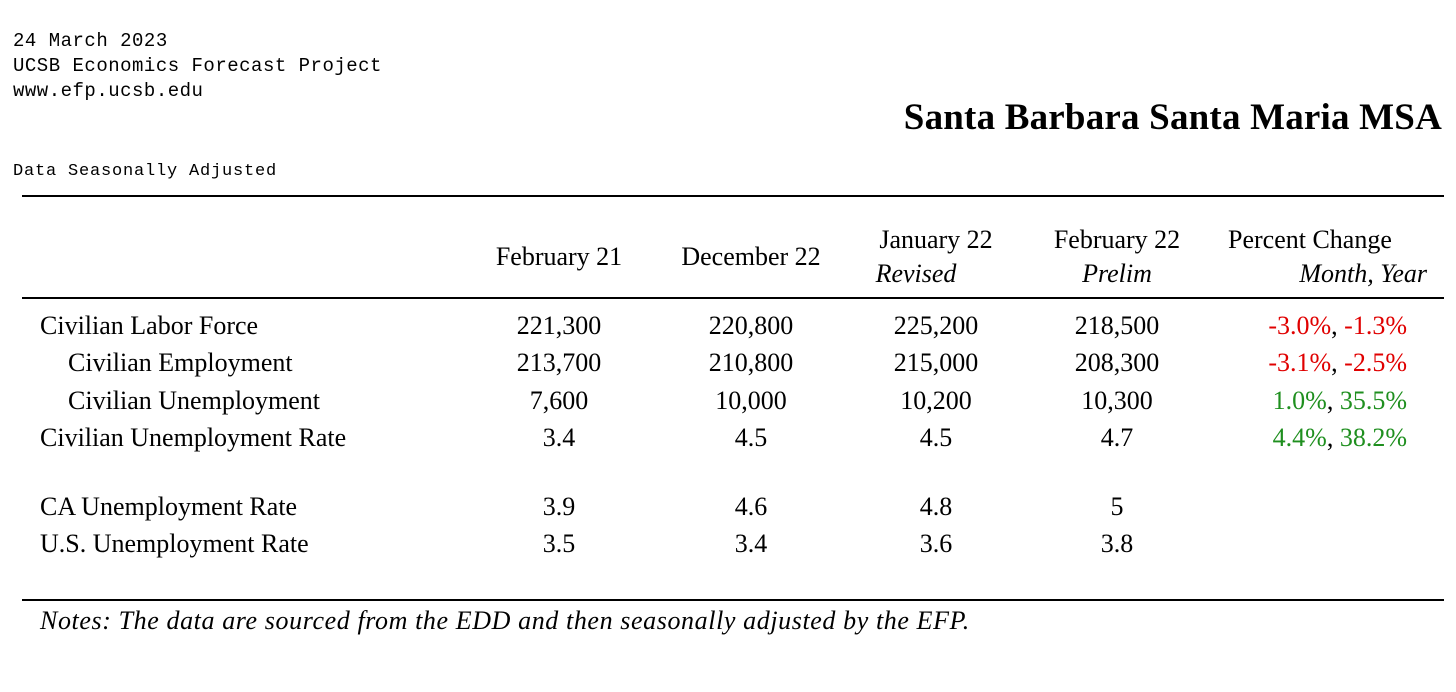  What do you see at coordinates (936, 506) in the screenshot?
I see `table-cell: 4.8` at bounding box center [936, 506].